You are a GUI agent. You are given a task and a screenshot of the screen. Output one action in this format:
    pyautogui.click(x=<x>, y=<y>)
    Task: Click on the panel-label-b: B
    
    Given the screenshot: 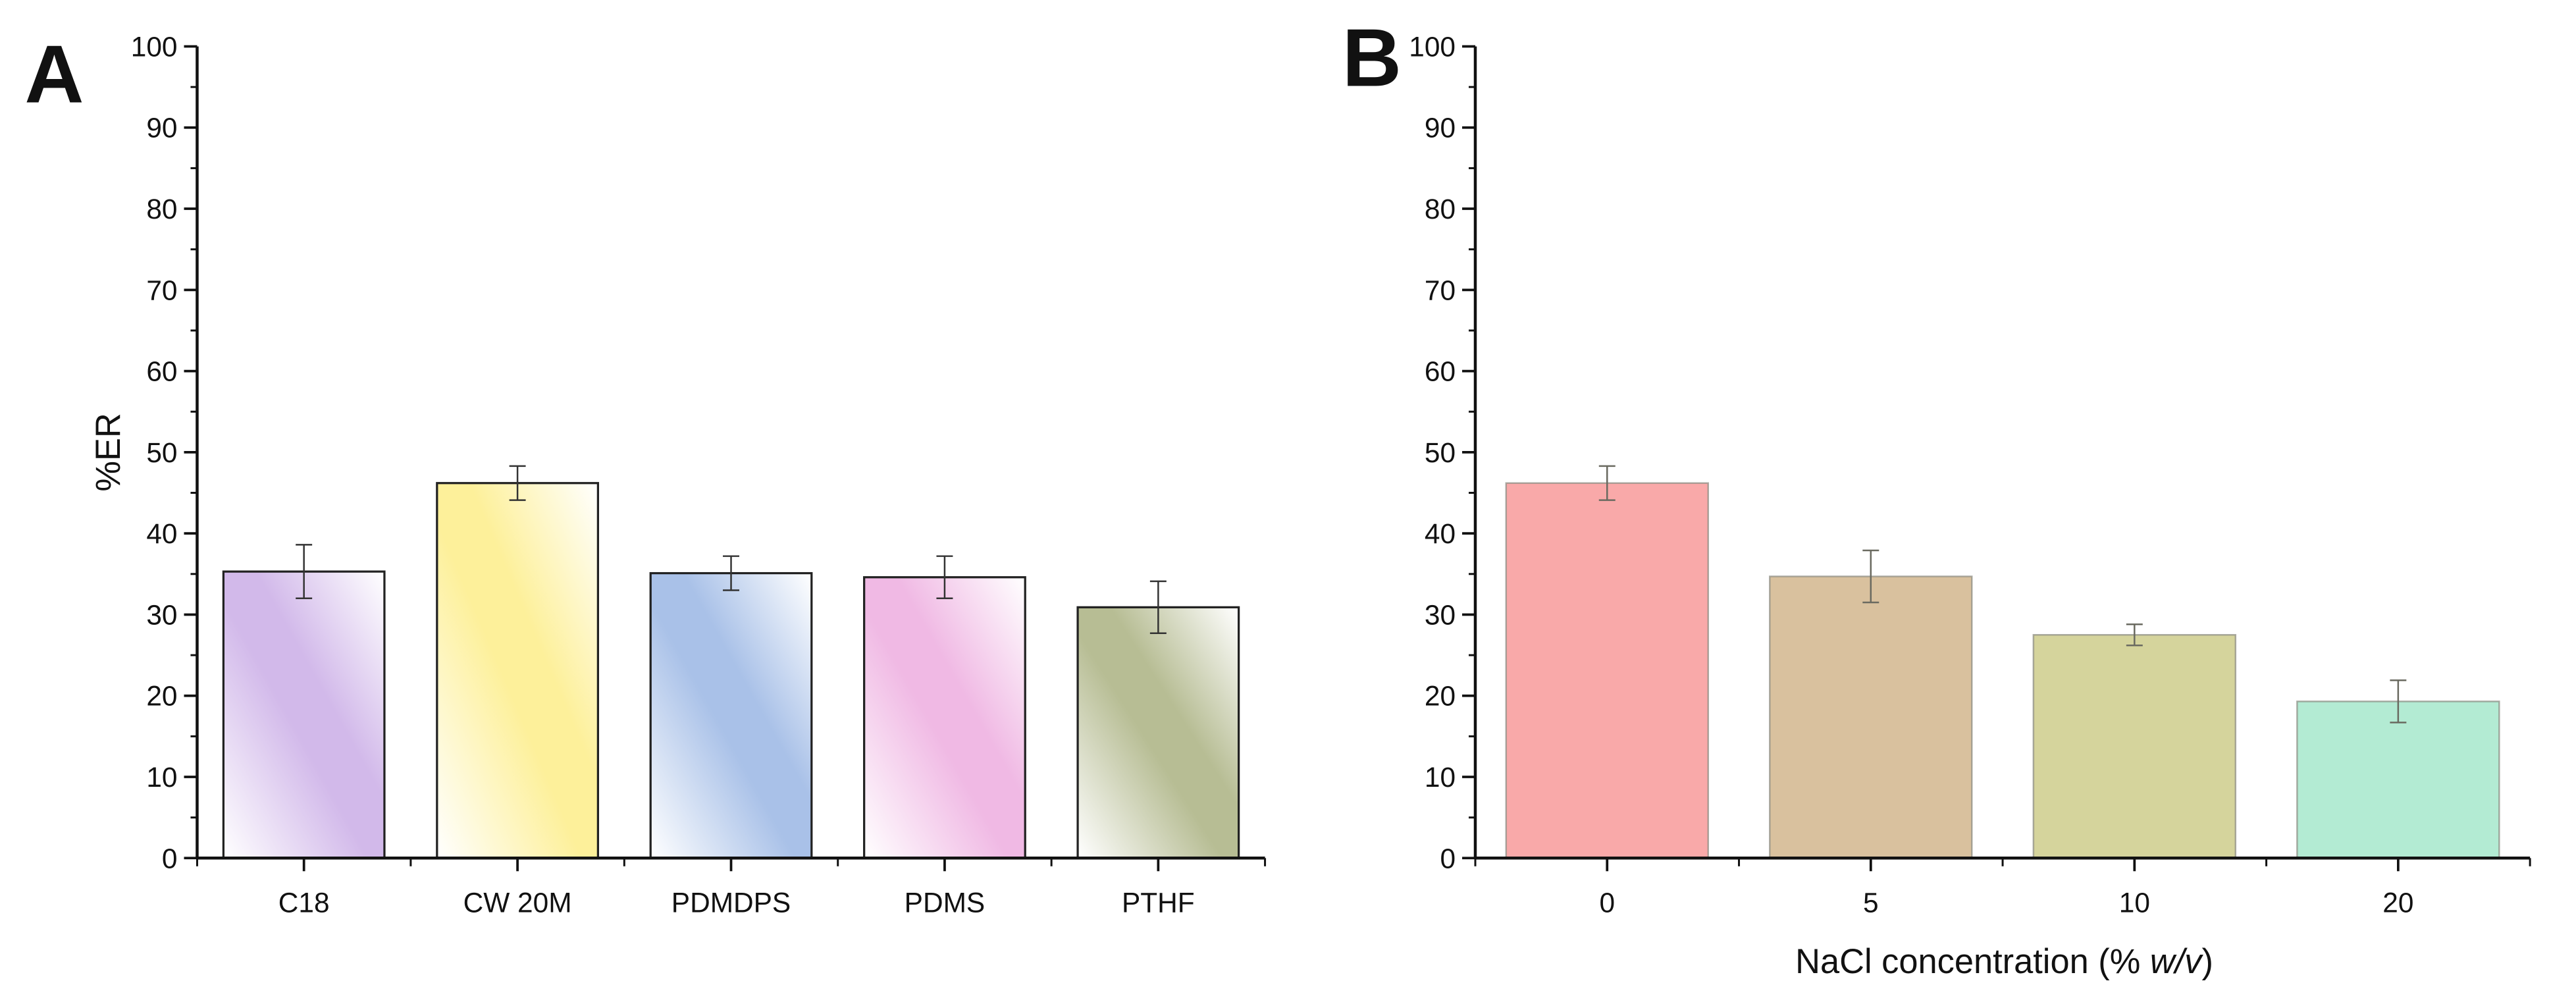 What is the action you would take?
    pyautogui.click(x=1372, y=57)
    